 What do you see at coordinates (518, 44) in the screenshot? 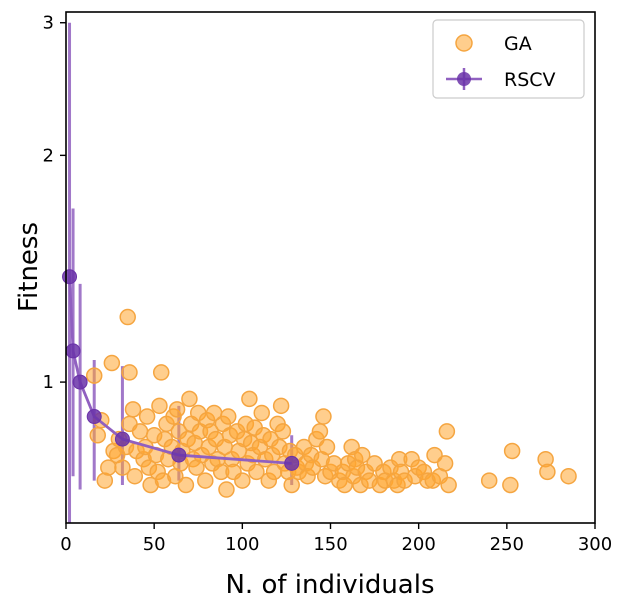
I see `legend-ga-label: GA` at bounding box center [518, 44].